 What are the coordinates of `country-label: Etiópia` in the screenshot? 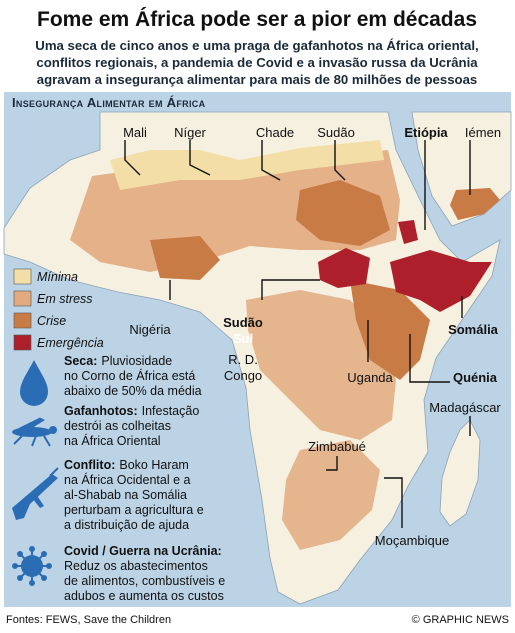 It's located at (426, 132).